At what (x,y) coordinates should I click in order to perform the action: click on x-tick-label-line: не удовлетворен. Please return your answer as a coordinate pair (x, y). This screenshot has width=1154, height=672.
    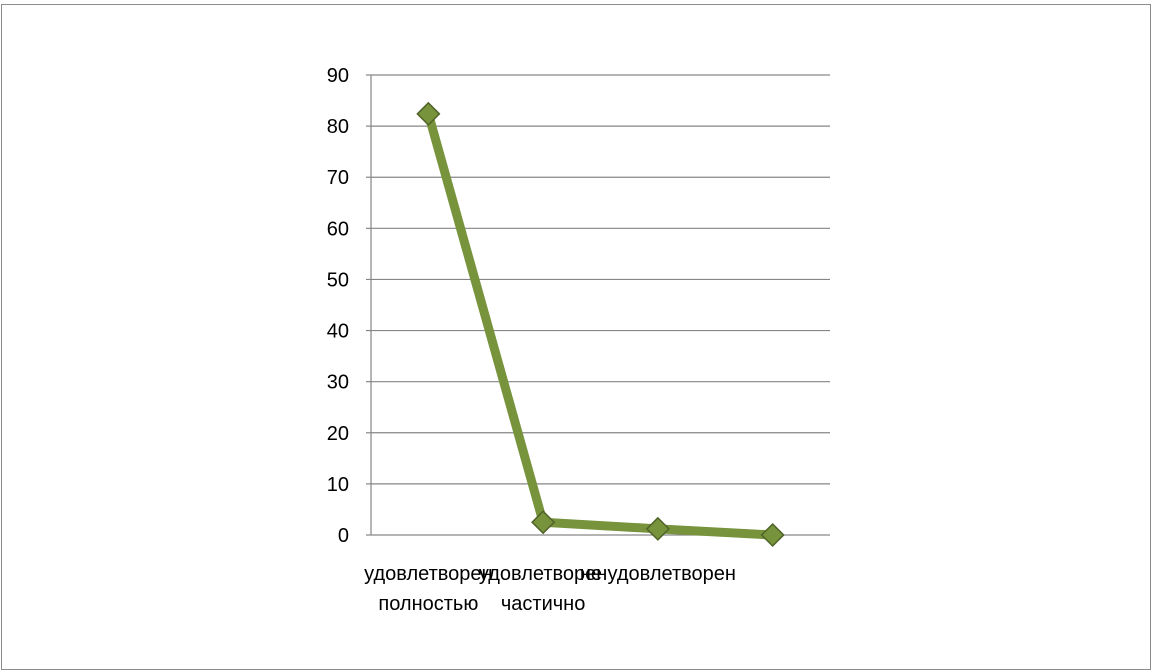
    Looking at the image, I should click on (658, 574).